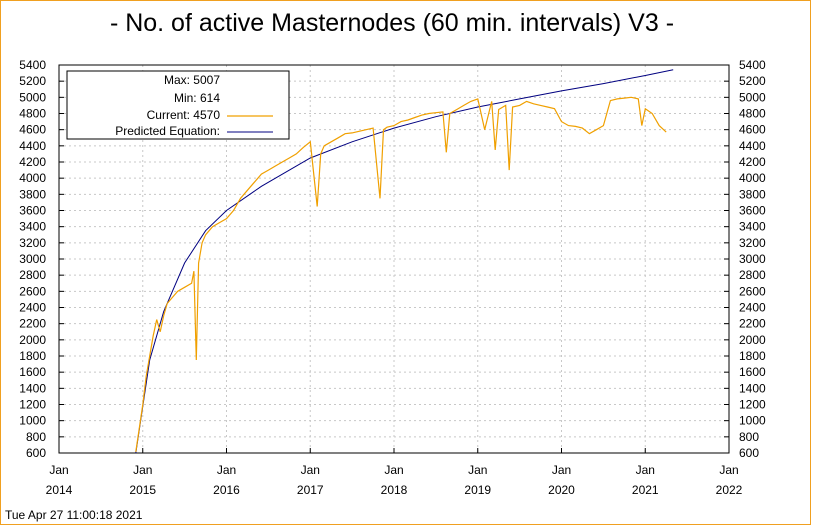 Image resolution: width=814 pixels, height=528 pixels. Describe the element at coordinates (752, 356) in the screenshot. I see `y-tick-label-right: 1800` at that location.